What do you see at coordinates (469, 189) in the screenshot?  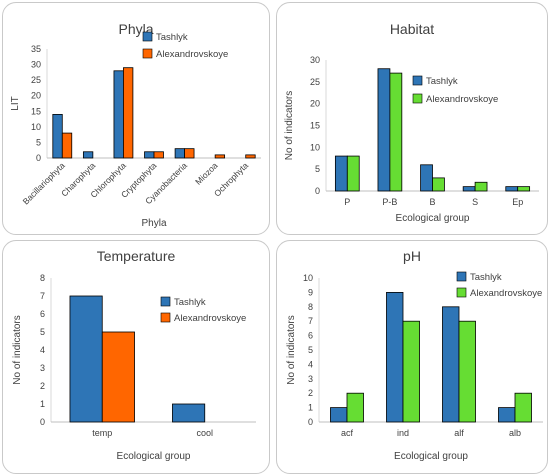 I see `bar-tashlyk-s` at bounding box center [469, 189].